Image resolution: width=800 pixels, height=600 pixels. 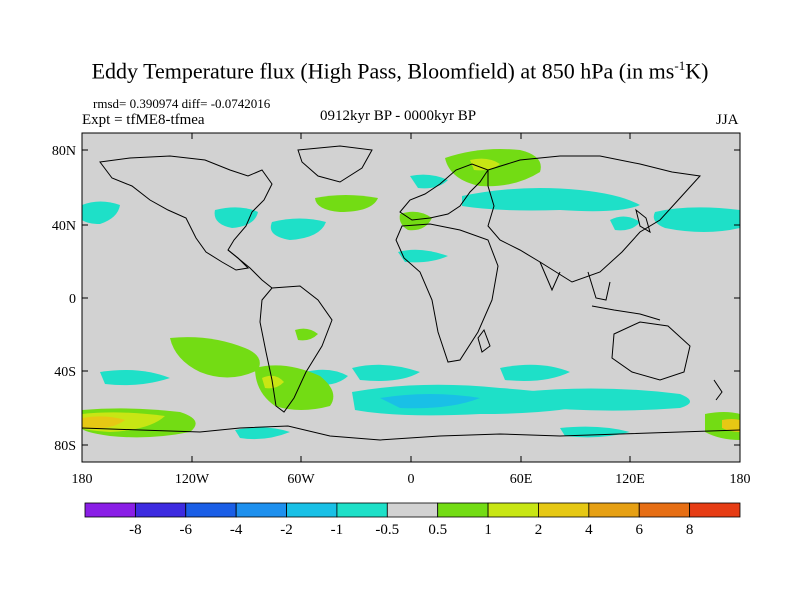 I want to click on coast-asia, so click(x=594, y=219).